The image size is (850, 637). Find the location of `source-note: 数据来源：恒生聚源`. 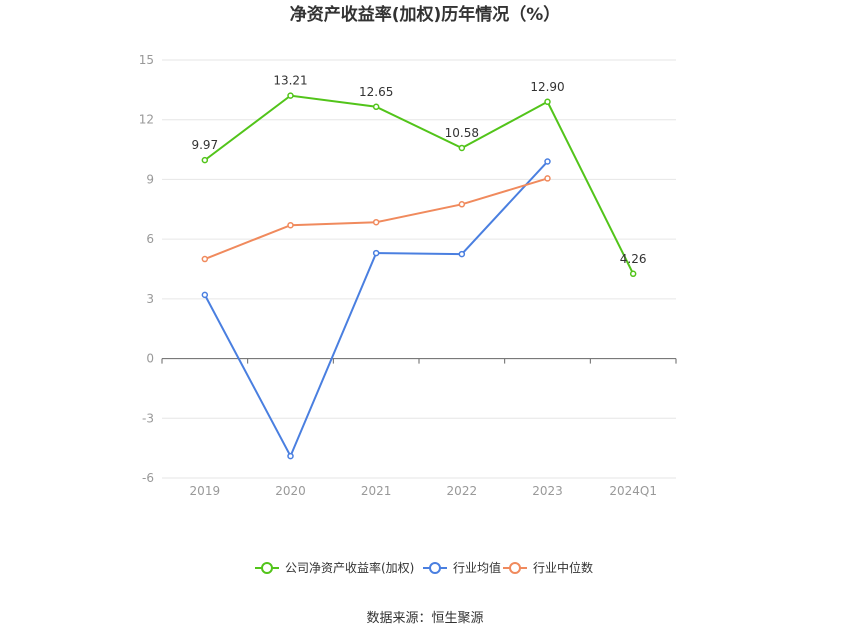

source-note: 数据来源：恒生聚源 is located at coordinates (424, 618).